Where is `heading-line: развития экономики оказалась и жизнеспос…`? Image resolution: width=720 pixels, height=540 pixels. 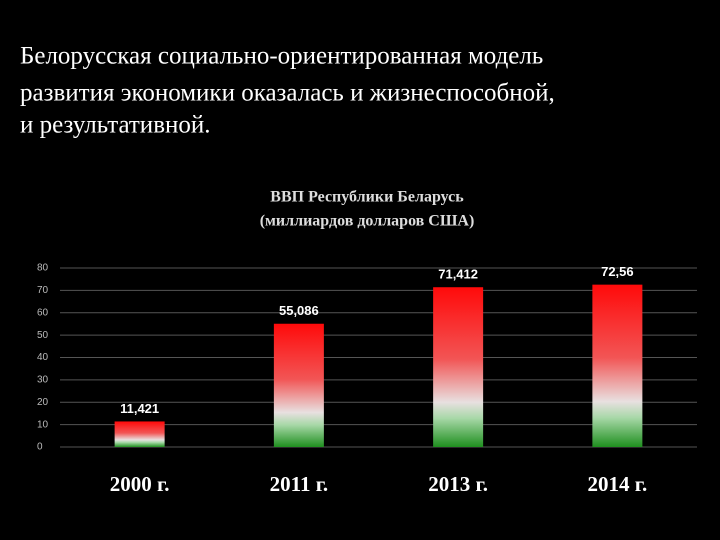
heading-line: развития экономики оказалась и жизнеспос… is located at coordinates (287, 93).